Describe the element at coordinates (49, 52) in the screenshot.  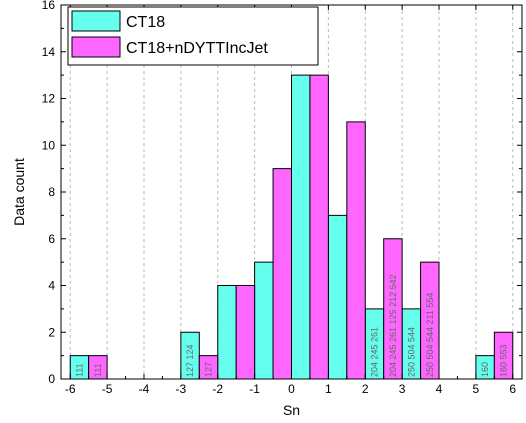
I see `y-tick-label: 14` at that location.